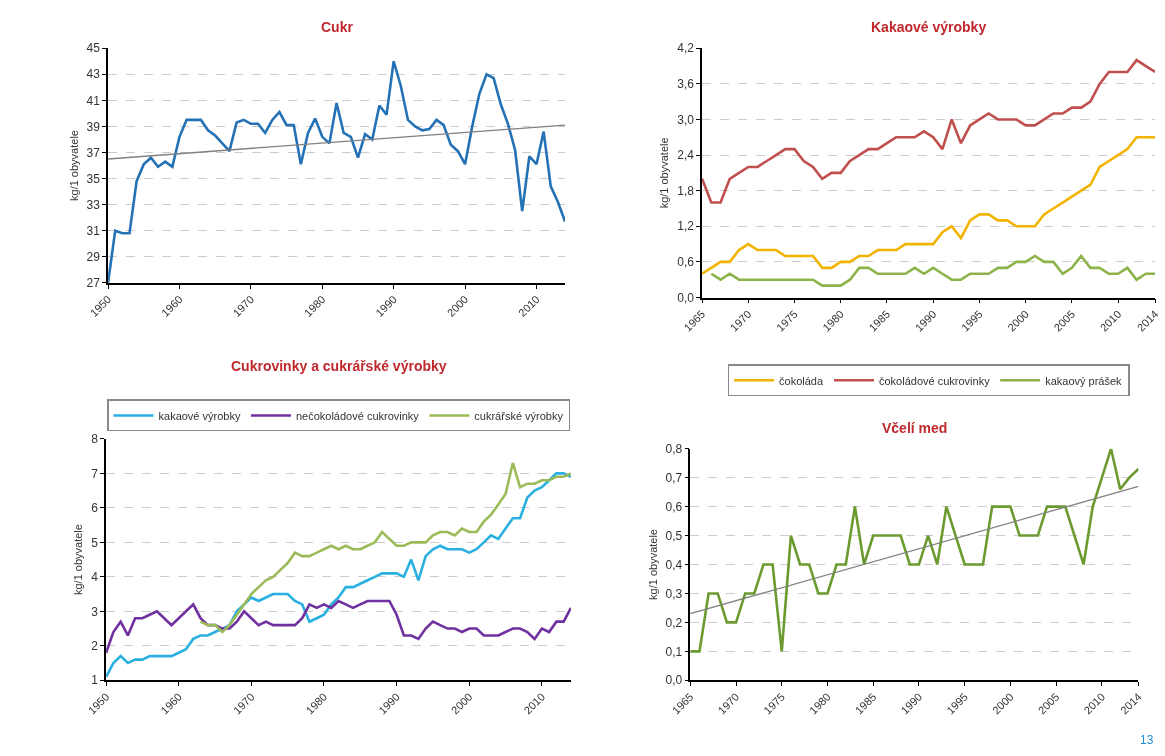 This screenshot has width=1165, height=756. What do you see at coordinates (95, 508) in the screenshot?
I see `y-tick-label: 6` at bounding box center [95, 508].